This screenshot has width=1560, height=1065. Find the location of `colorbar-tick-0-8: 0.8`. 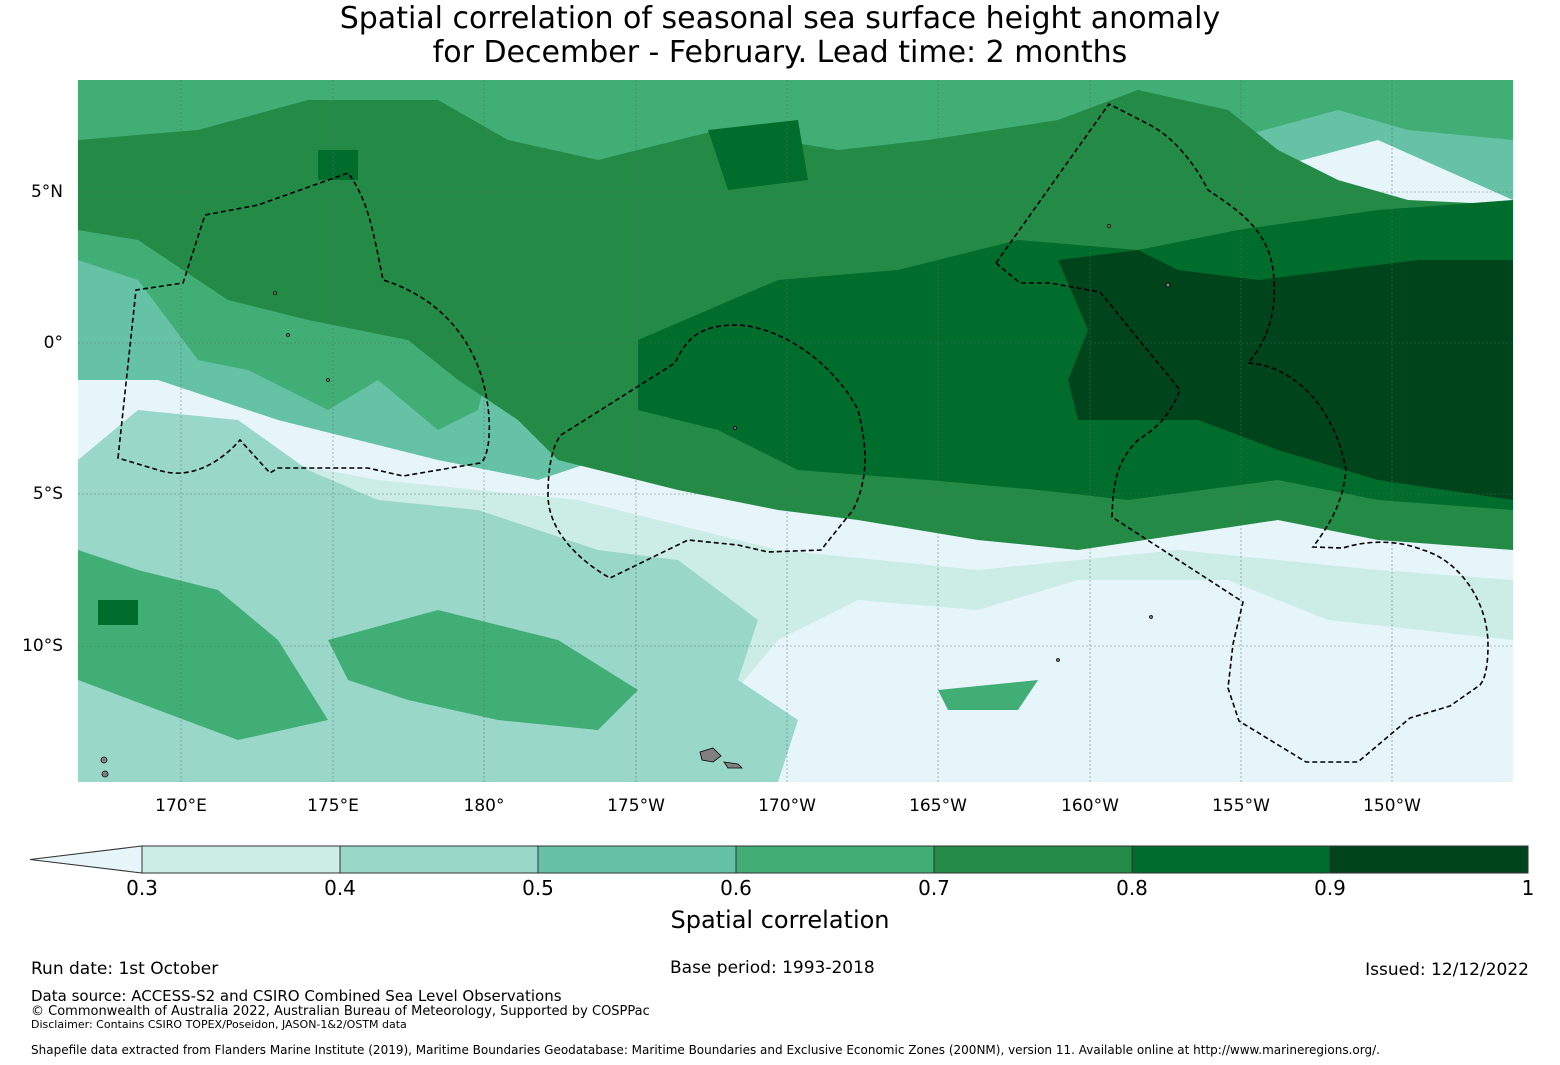

colorbar-tick-0-8: 0.8 is located at coordinates (1132, 888).